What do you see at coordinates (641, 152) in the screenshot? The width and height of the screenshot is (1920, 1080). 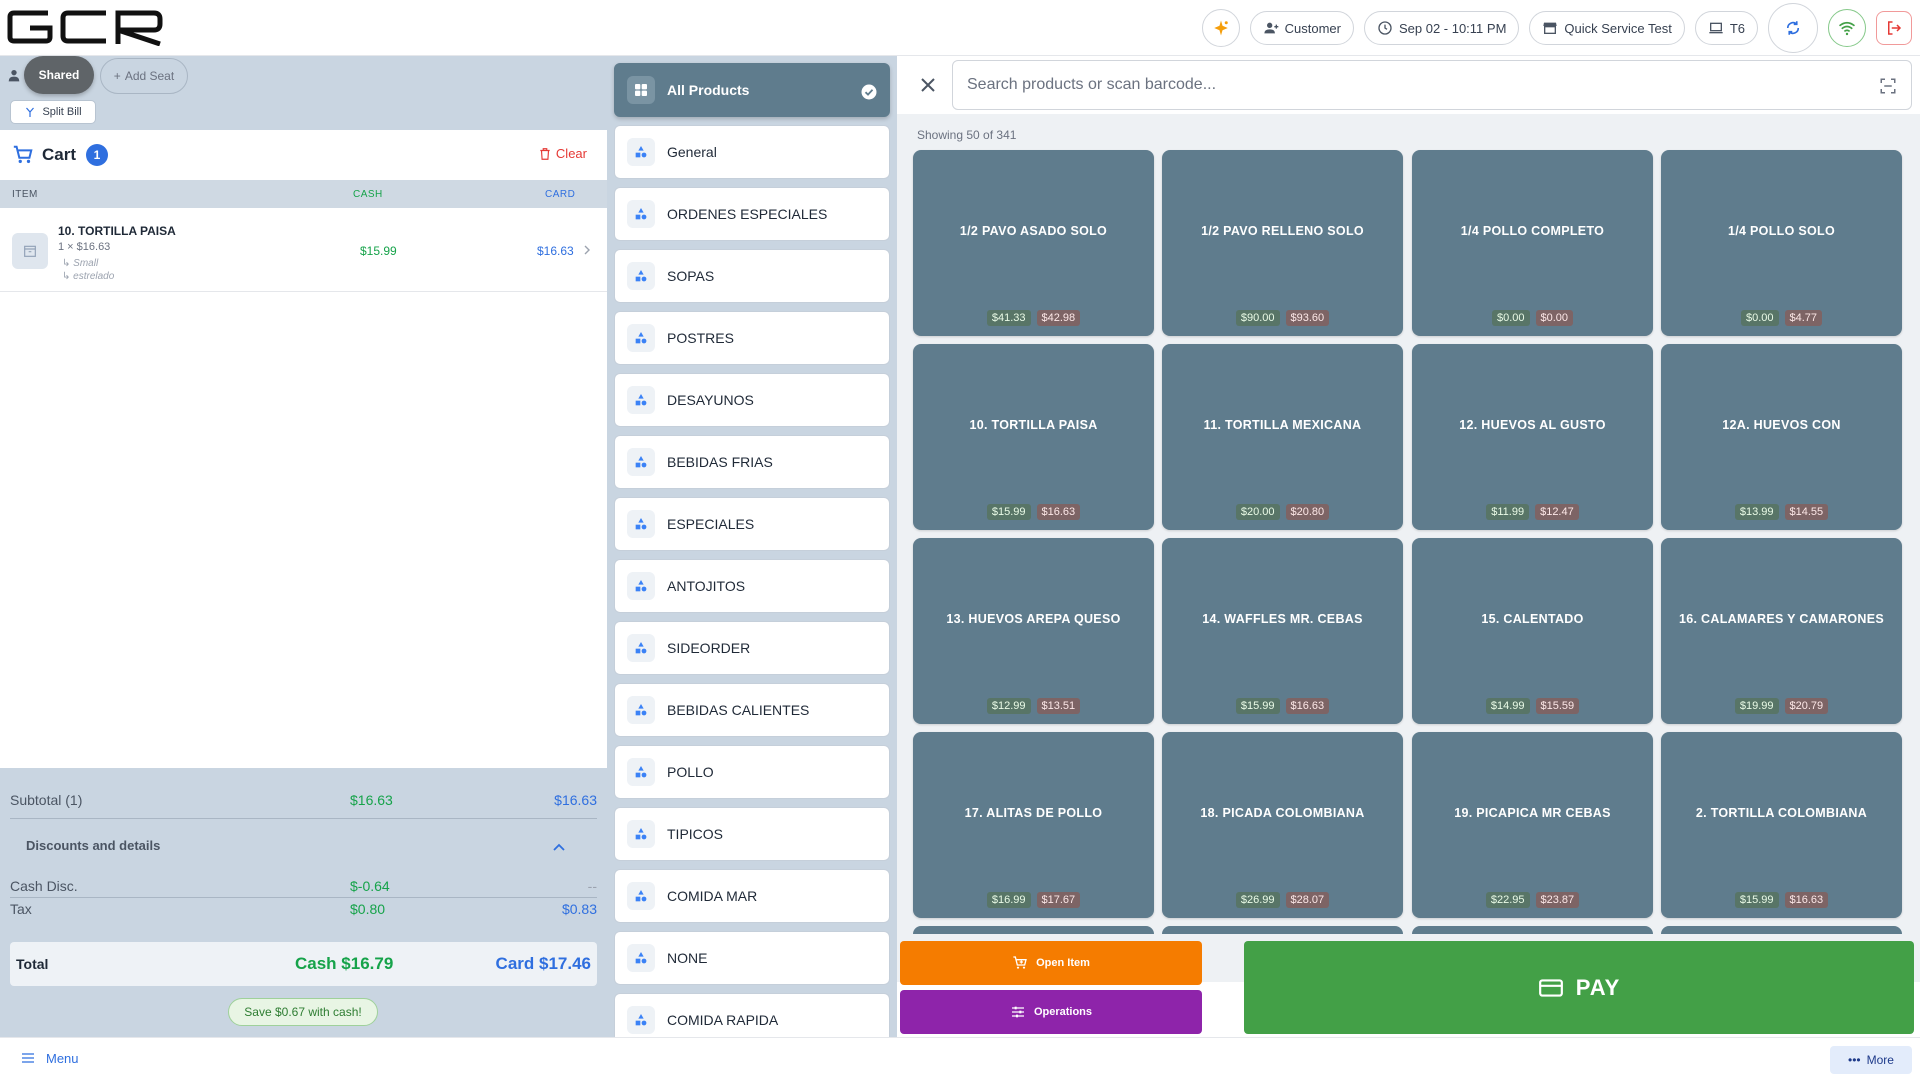 I see `category-icon-box` at bounding box center [641, 152].